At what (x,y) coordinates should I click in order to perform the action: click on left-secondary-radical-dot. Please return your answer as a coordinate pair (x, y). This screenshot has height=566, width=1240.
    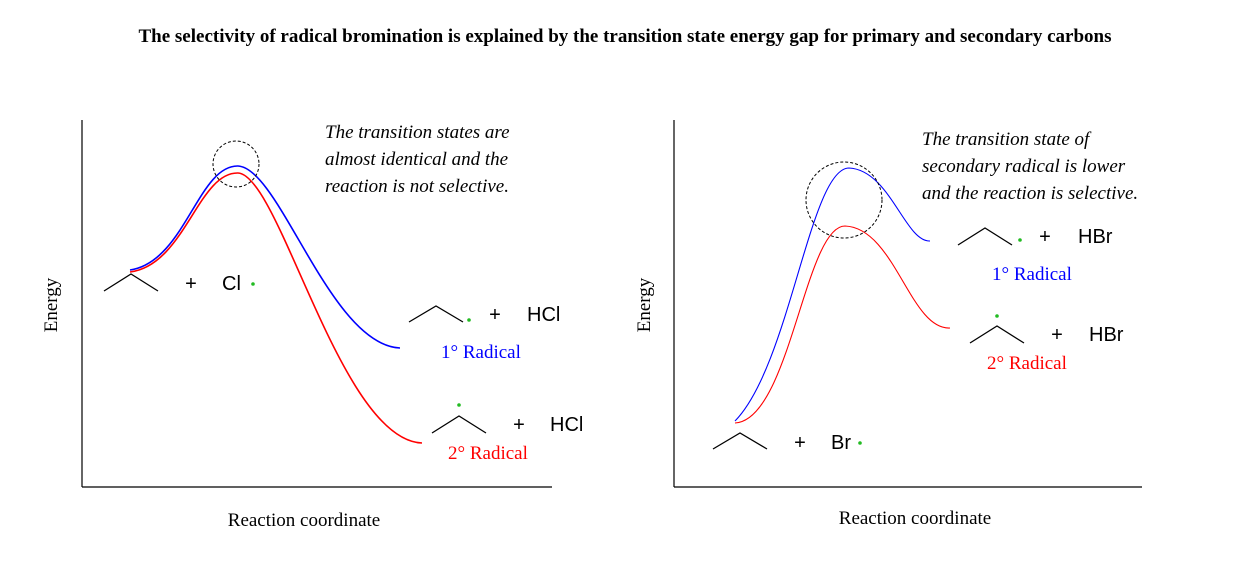
    Looking at the image, I should click on (459, 405).